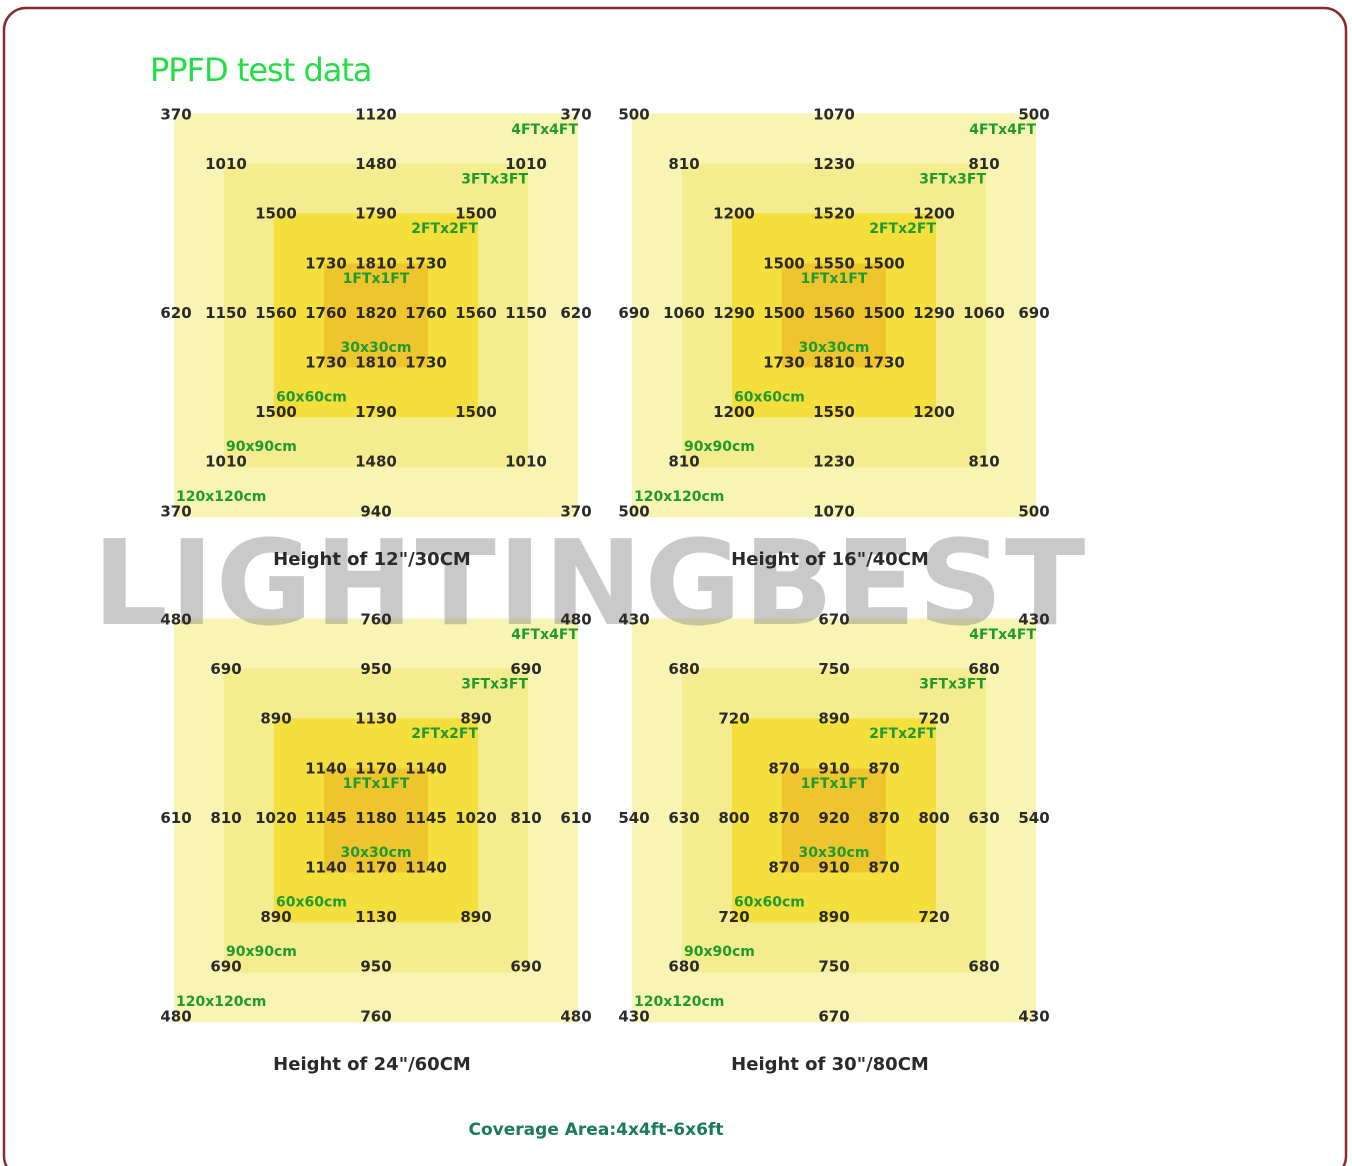  Describe the element at coordinates (733, 719) in the screenshot. I see `ppfd-value: 720` at that location.